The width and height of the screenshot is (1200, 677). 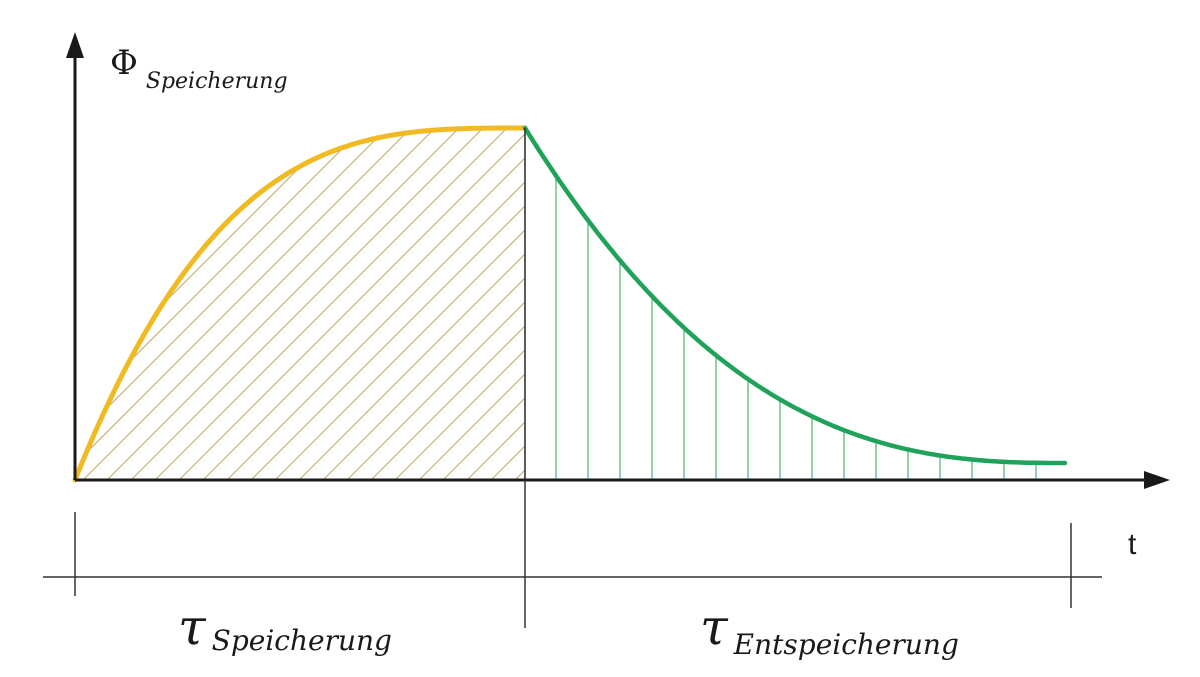 What do you see at coordinates (846, 644) in the screenshot?
I see `interval-subscript-discharging: Entspeicherung` at bounding box center [846, 644].